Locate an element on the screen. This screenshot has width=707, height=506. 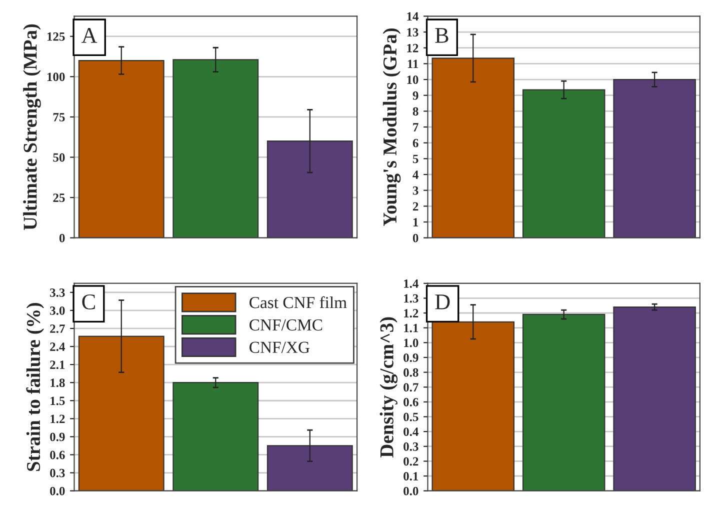
y-tick-label: 8 is located at coordinates (415, 111).